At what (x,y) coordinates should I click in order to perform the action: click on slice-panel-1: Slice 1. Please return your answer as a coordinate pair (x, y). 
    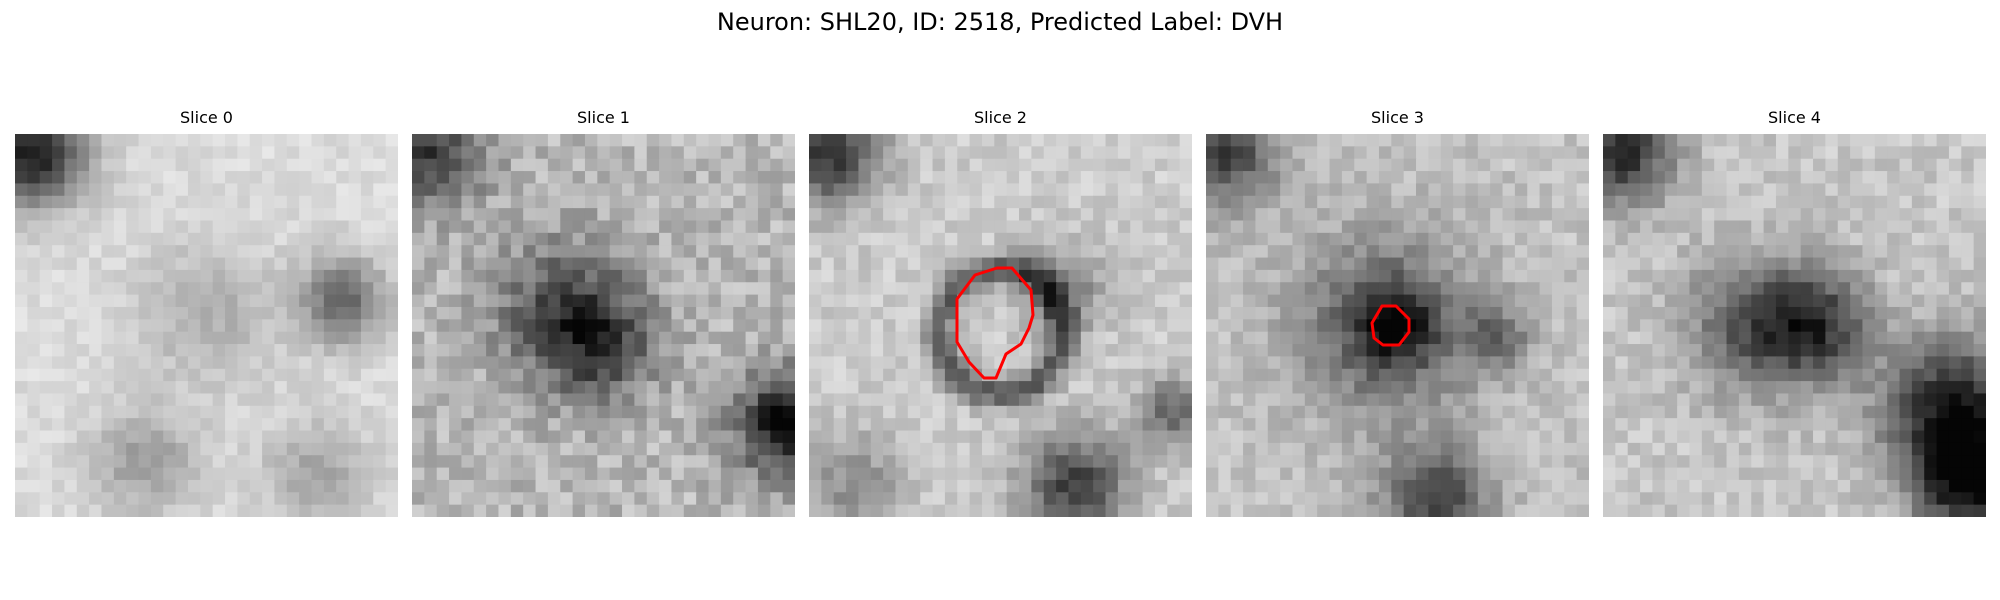
    Looking at the image, I should click on (603, 312).